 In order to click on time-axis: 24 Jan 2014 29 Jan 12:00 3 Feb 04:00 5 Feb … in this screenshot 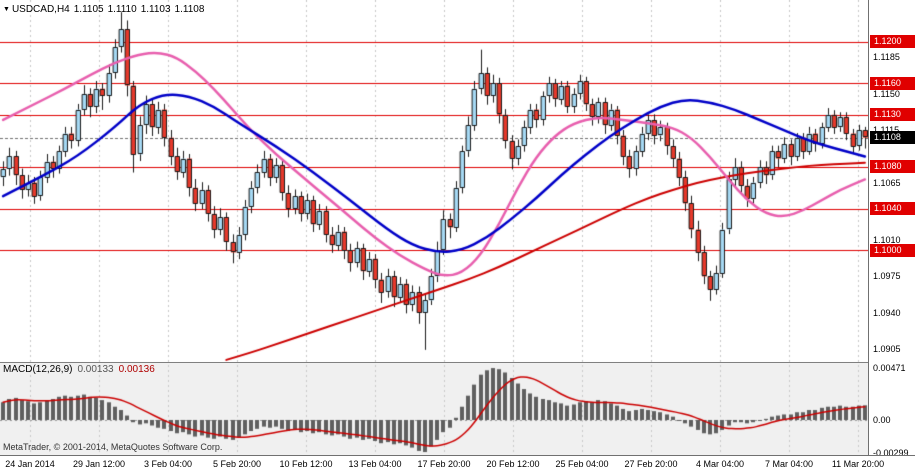, I will do `click(457, 463)`.